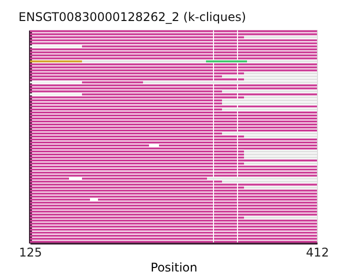 The image size is (347, 276). What do you see at coordinates (132, 17) in the screenshot?
I see `chart-title: ENSGT00830000128262_2 (k-cliques)` at bounding box center [132, 17].